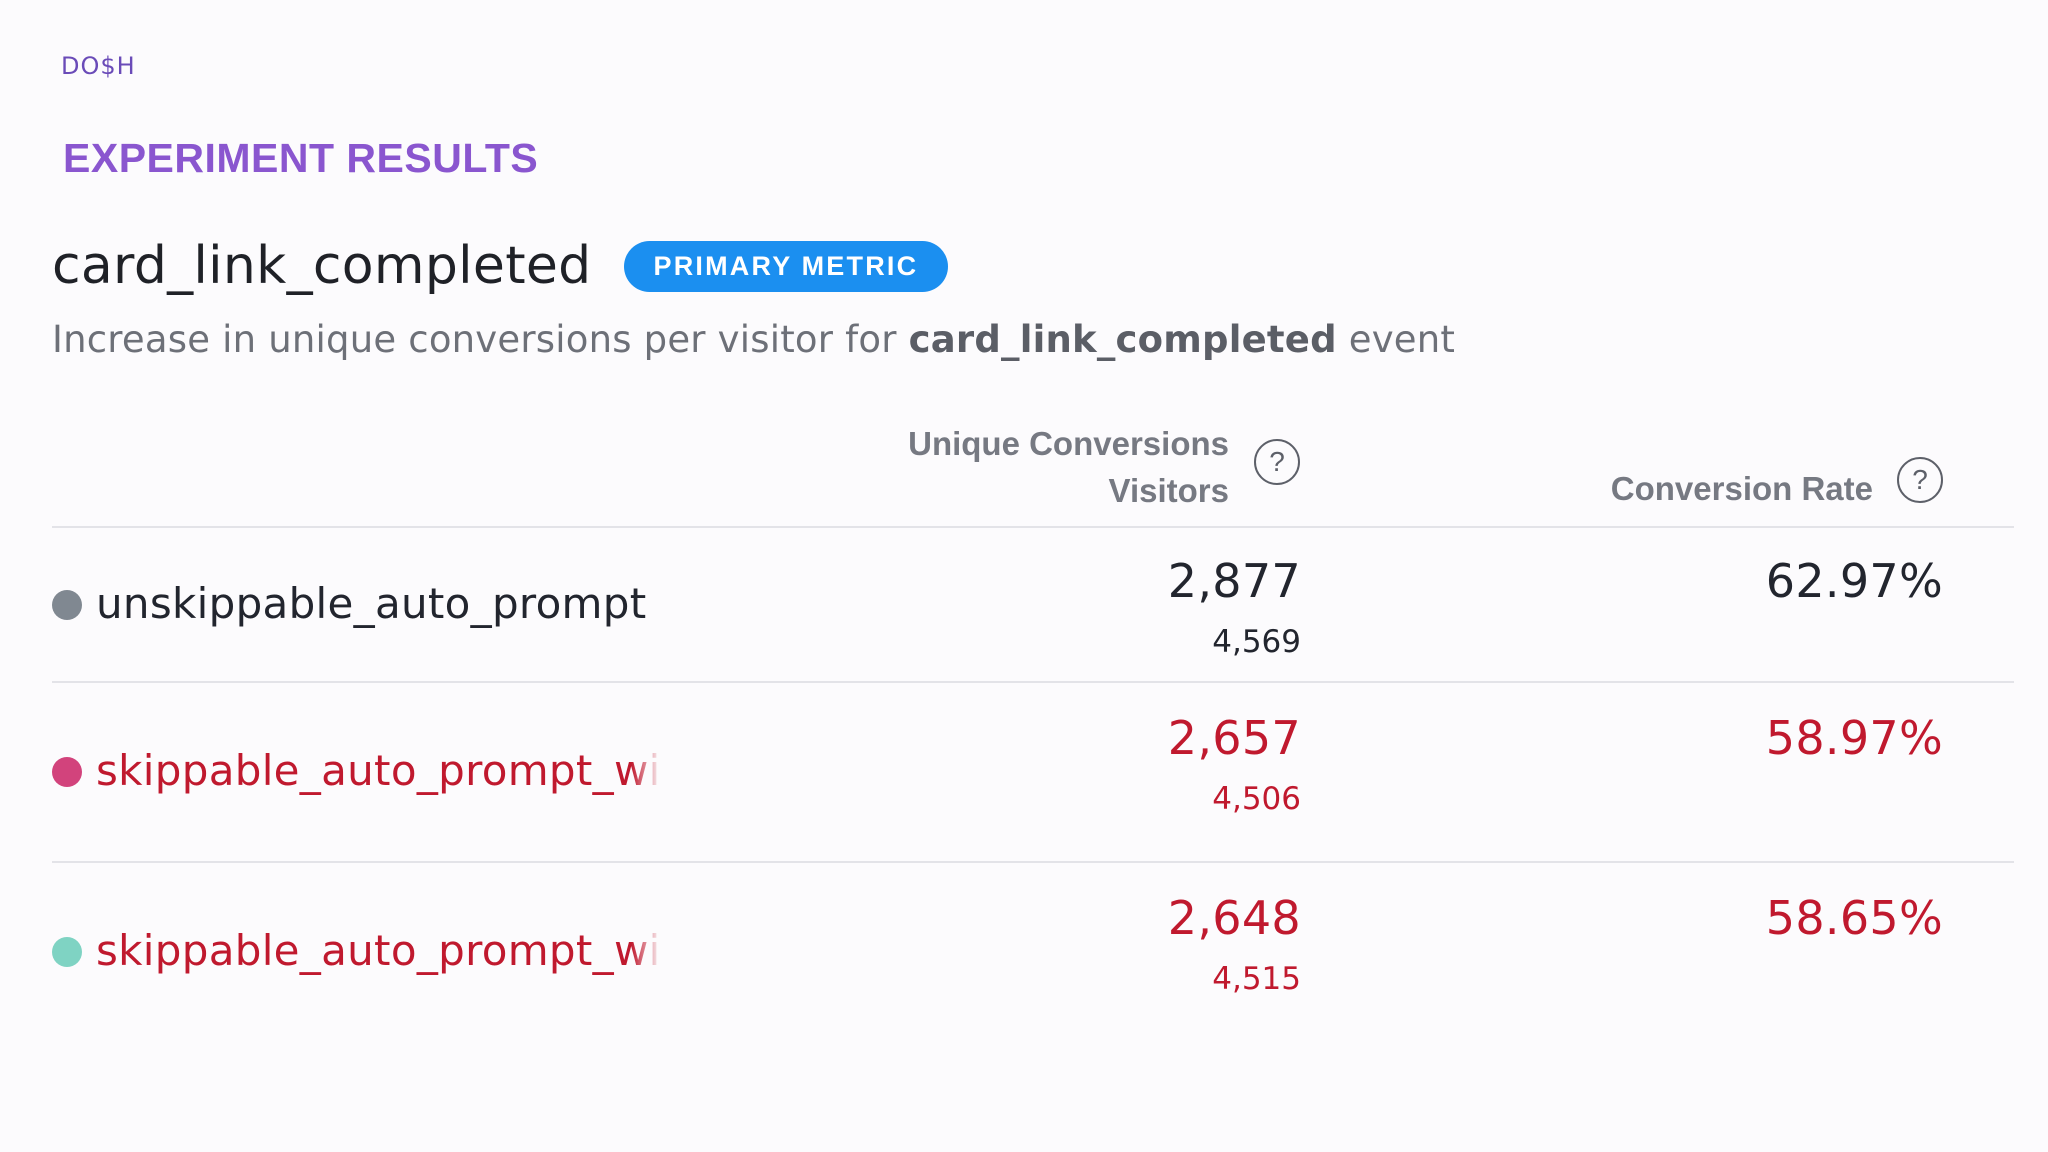 This screenshot has width=2048, height=1152. Describe the element at coordinates (1920, 480) in the screenshot. I see `rate-help-icon: ?` at that location.